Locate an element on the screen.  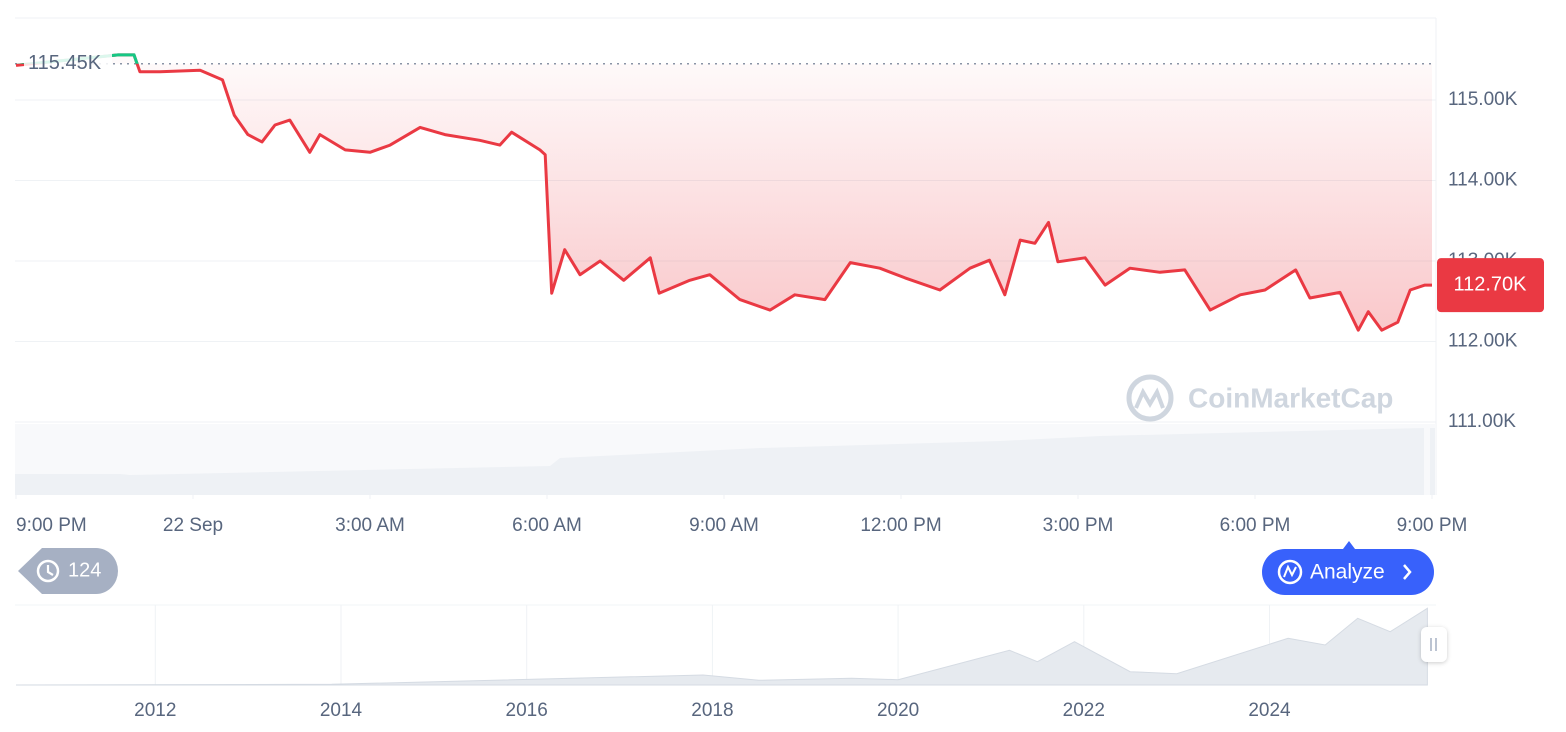
watermark: CoinMarketCap is located at coordinates (1259, 398).